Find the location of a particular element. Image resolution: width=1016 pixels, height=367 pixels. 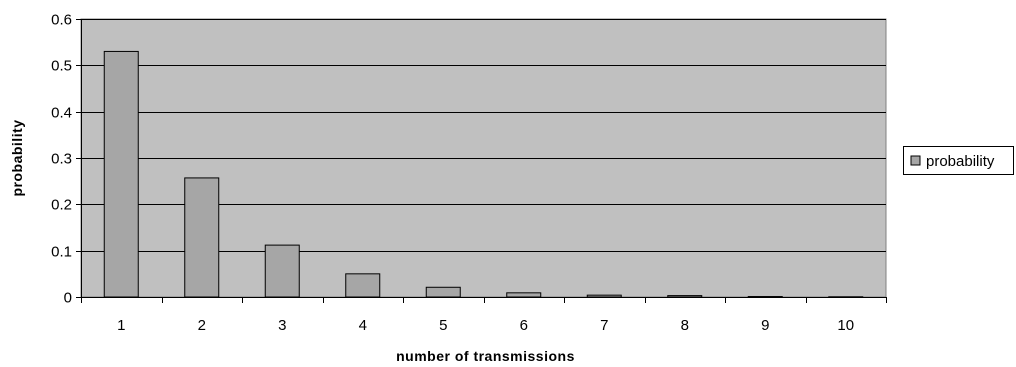

y-axis-title: probability is located at coordinates (17, 157).